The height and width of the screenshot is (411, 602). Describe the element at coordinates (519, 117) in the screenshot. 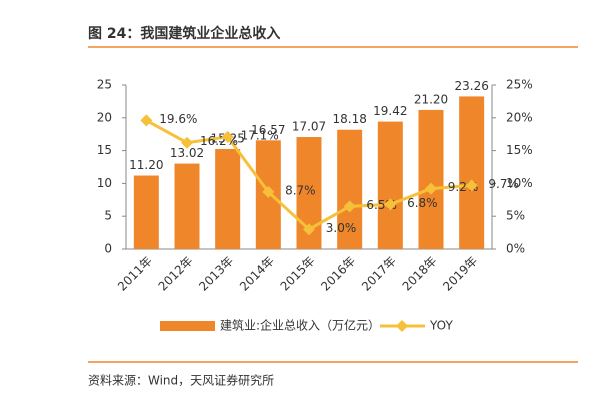

I see `y2-tick-label: 20%` at that location.